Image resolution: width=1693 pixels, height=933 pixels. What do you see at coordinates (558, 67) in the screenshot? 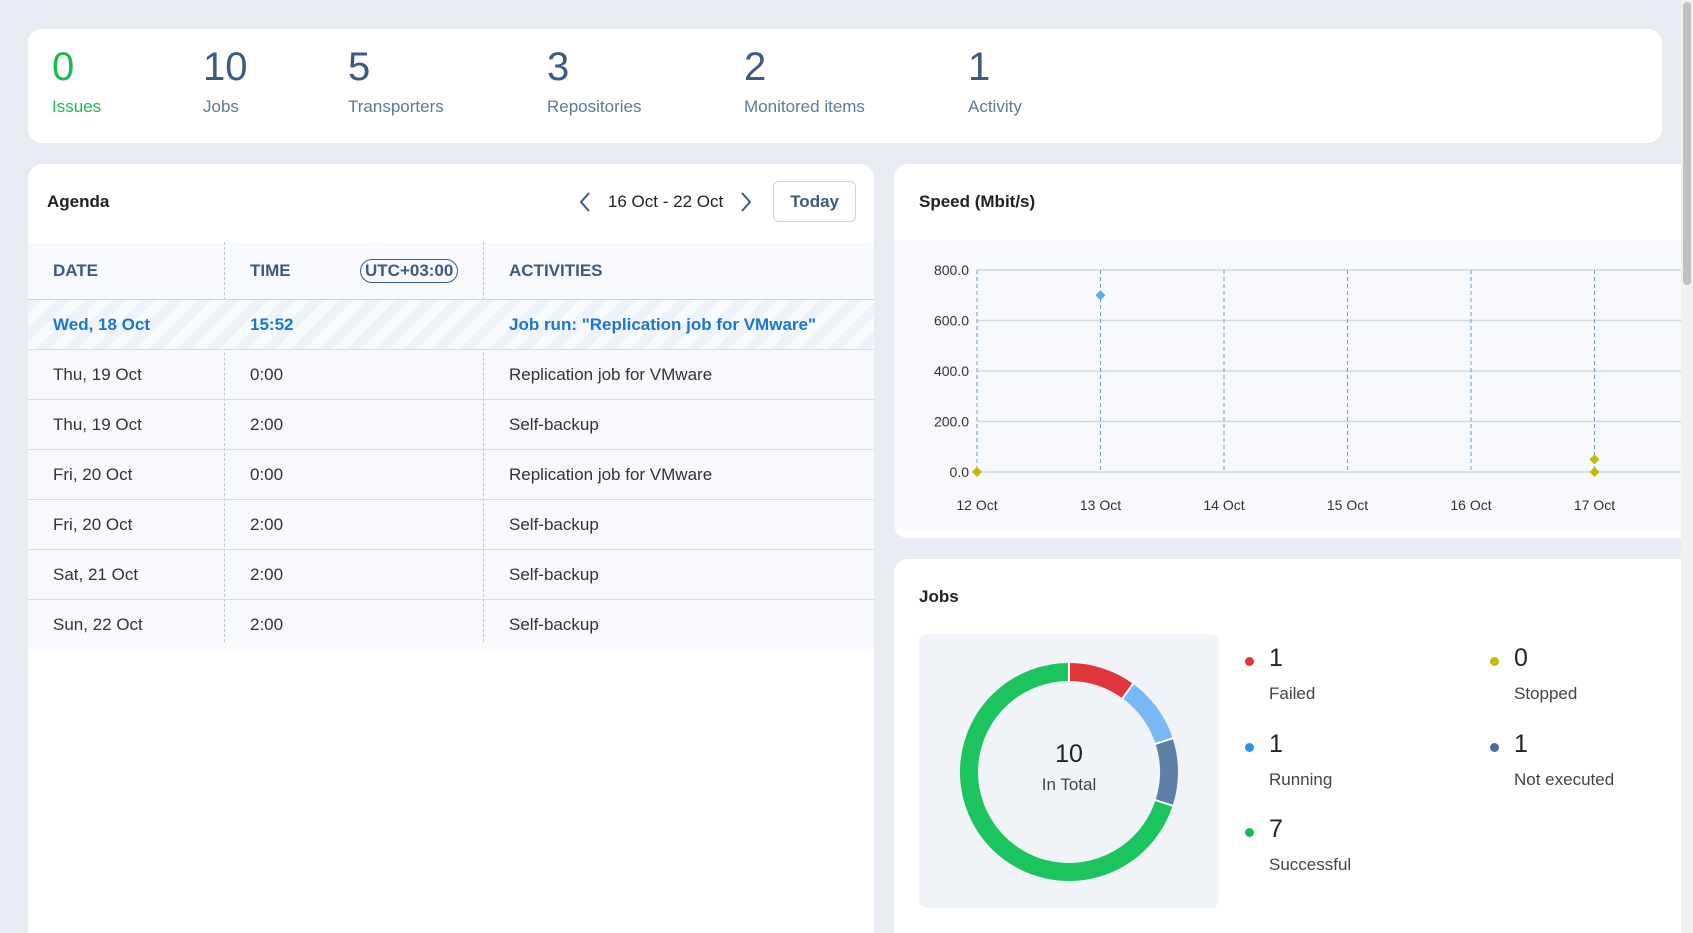
I see `stat-value: 3` at bounding box center [558, 67].